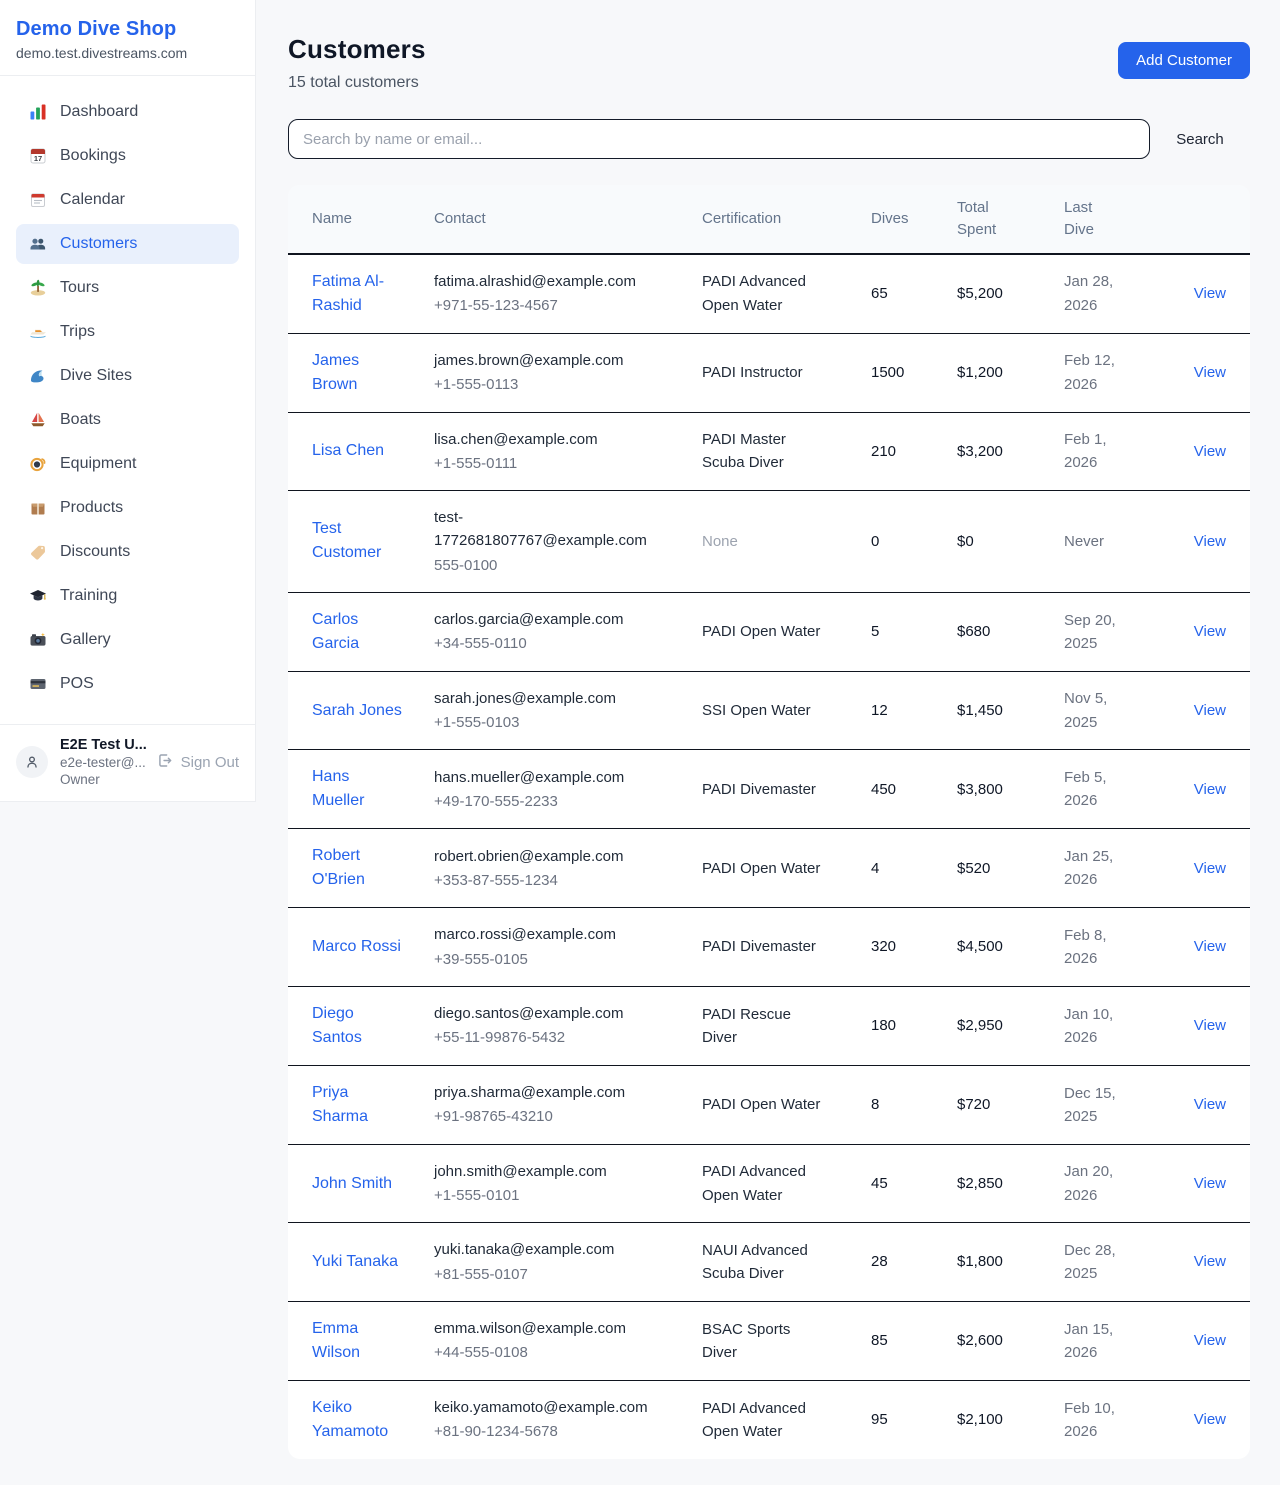  What do you see at coordinates (127, 244) in the screenshot?
I see `sidebar-item-customers: Customers` at bounding box center [127, 244].